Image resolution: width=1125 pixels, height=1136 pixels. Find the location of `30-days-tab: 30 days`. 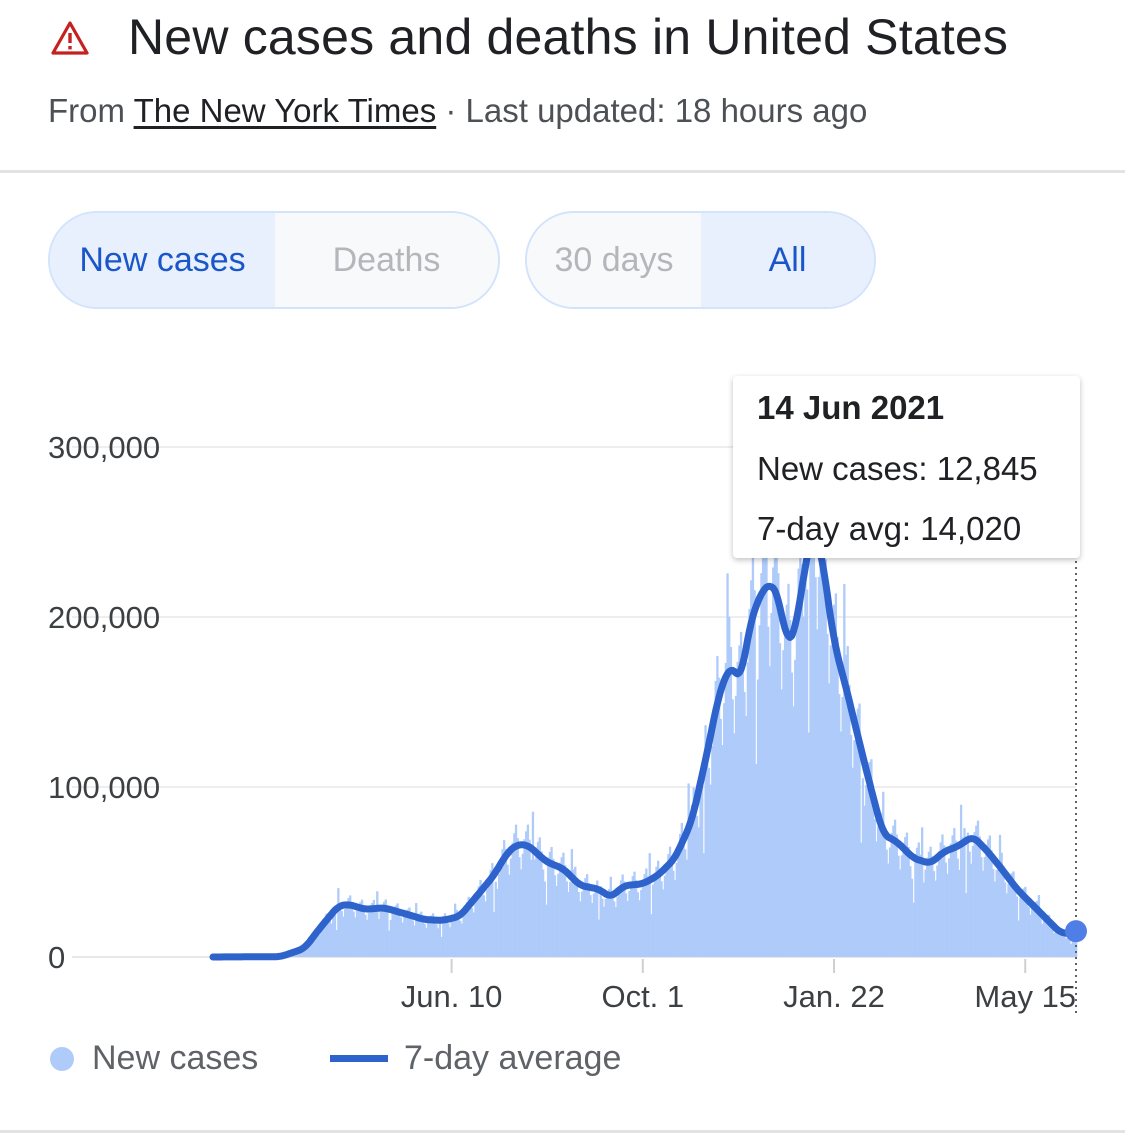

30-days-tab: 30 days is located at coordinates (614, 260).